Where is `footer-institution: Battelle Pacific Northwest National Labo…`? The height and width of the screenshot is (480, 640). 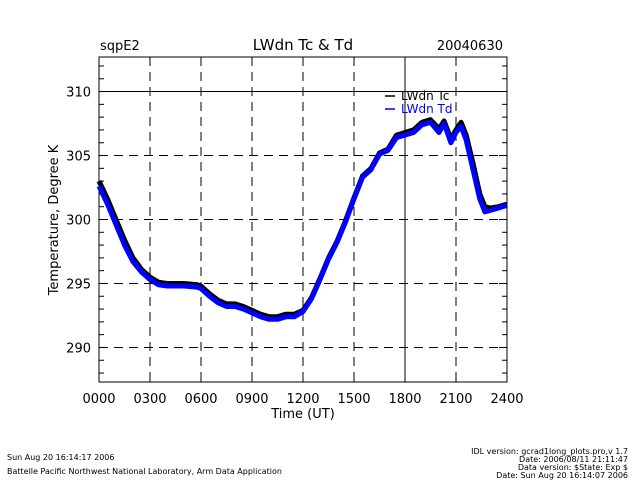 footer-institution: Battelle Pacific Northwest National Labo… is located at coordinates (144, 471).